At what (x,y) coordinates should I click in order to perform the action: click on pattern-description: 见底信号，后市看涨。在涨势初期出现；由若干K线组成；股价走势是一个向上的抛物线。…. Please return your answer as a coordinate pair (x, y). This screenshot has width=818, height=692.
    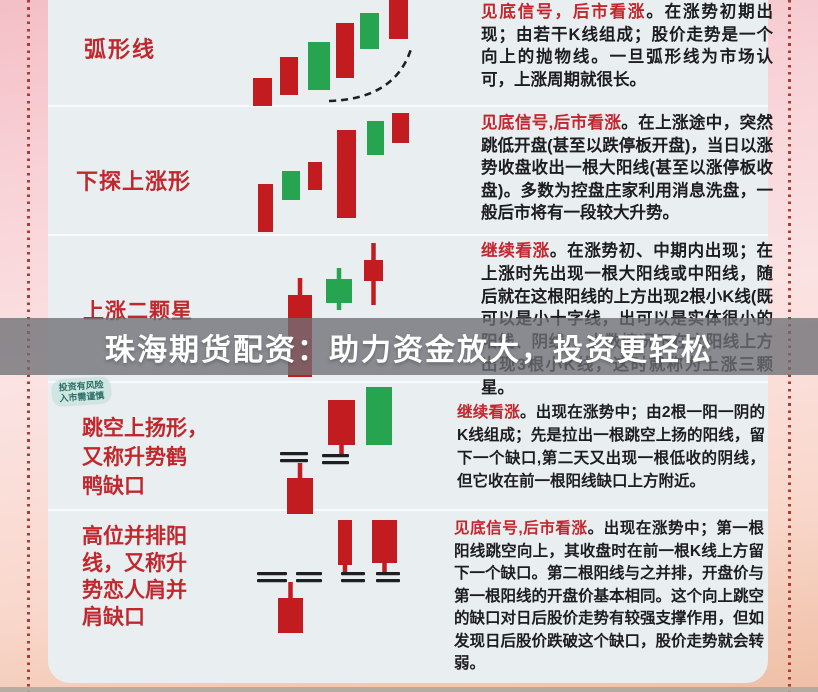
    Looking at the image, I should click on (627, 46).